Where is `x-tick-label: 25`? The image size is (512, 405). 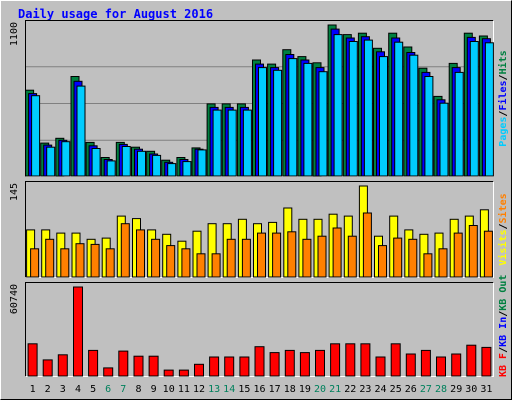 x-tick-label: 25 is located at coordinates (396, 389).